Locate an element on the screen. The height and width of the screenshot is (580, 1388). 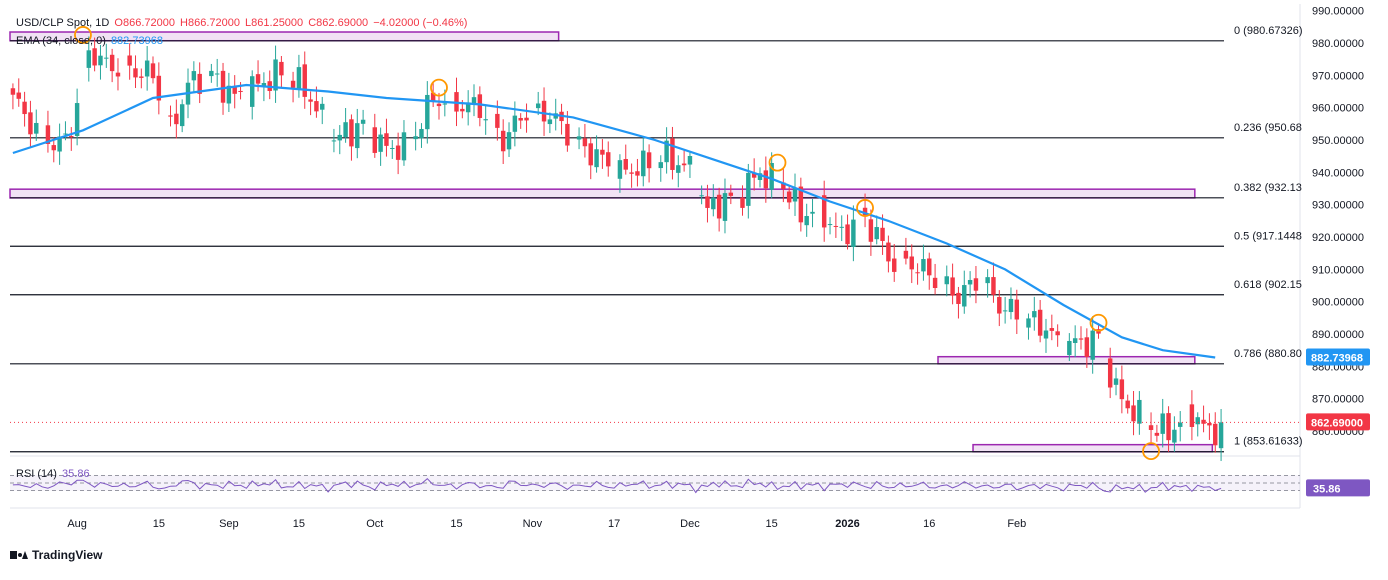
ema-label: EMA (34, close, 0) is located at coordinates (61, 41).